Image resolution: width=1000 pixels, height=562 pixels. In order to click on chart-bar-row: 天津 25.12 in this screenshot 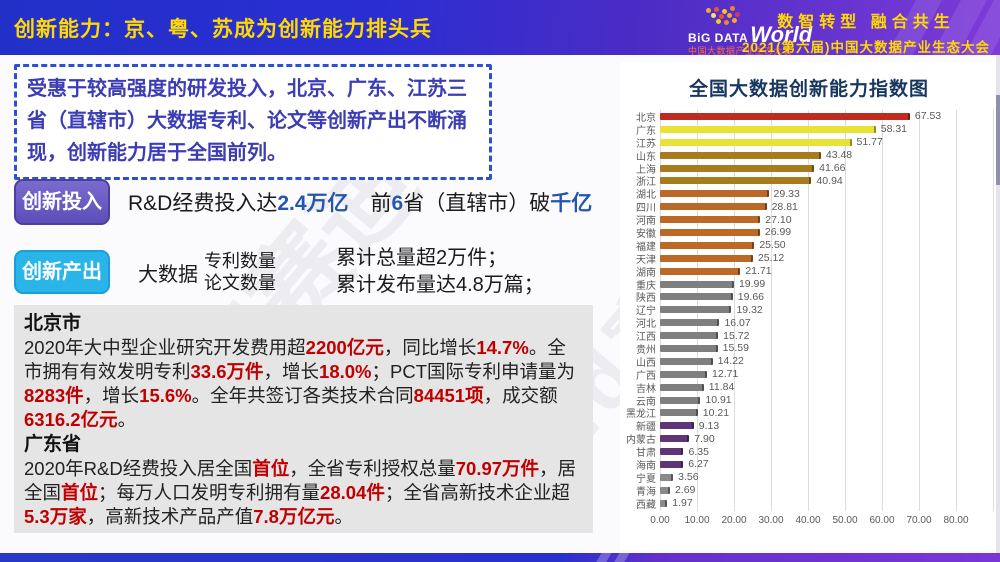, I will do `click(809, 259)`.